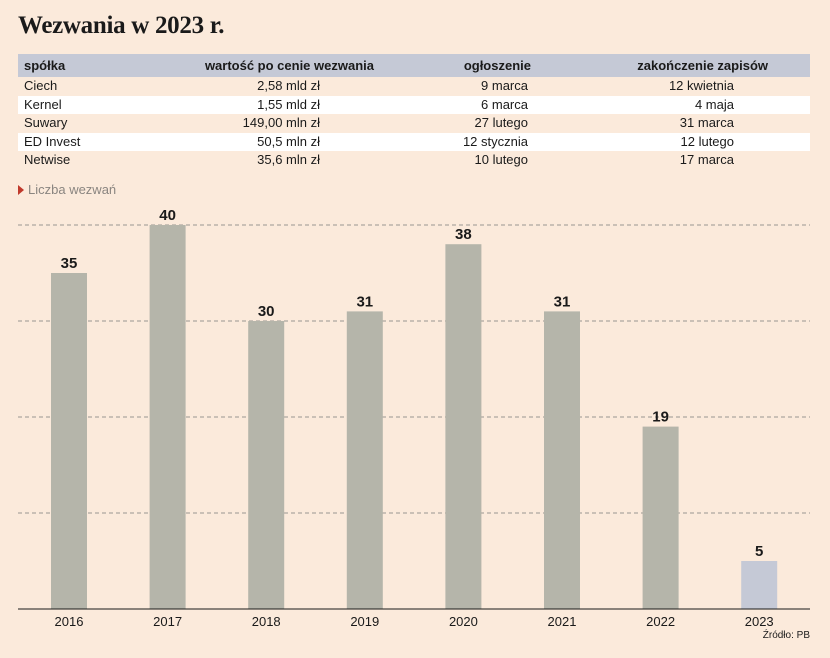  What do you see at coordinates (707, 141) in the screenshot?
I see `subscription-end-cell: 12 lutego` at bounding box center [707, 141].